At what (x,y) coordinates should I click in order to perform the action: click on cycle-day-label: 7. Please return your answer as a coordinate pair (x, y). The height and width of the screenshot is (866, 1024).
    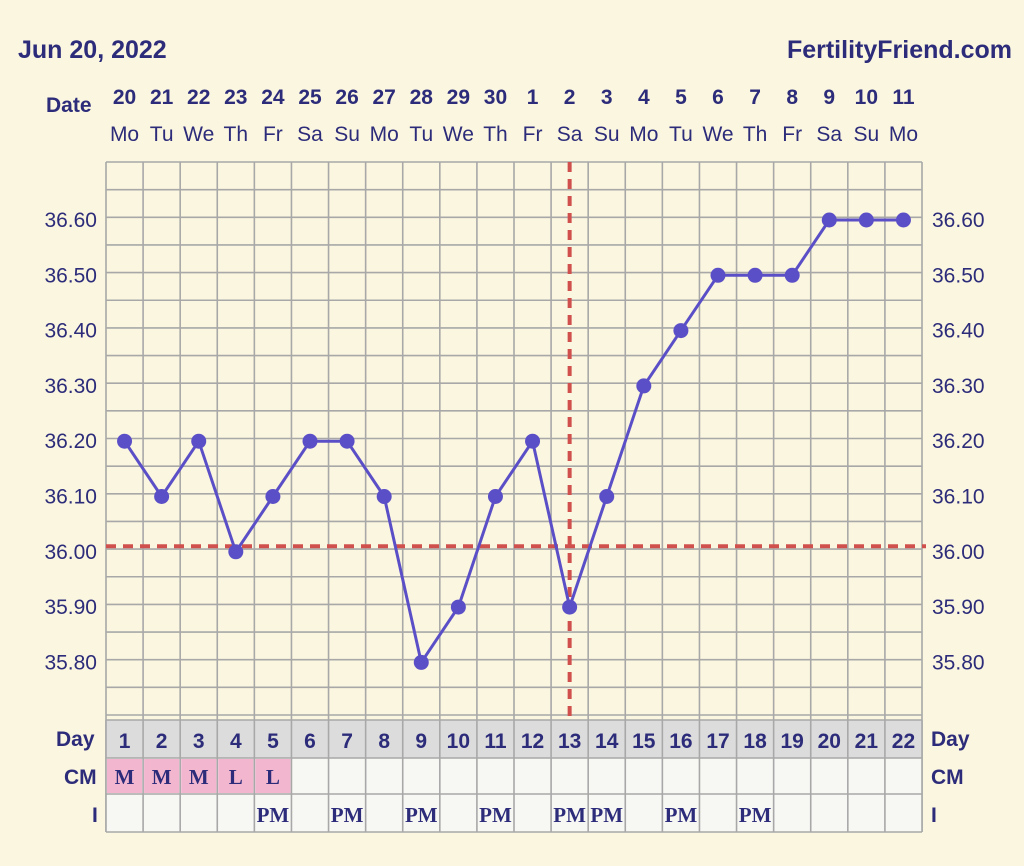
    Looking at the image, I should click on (347, 741).